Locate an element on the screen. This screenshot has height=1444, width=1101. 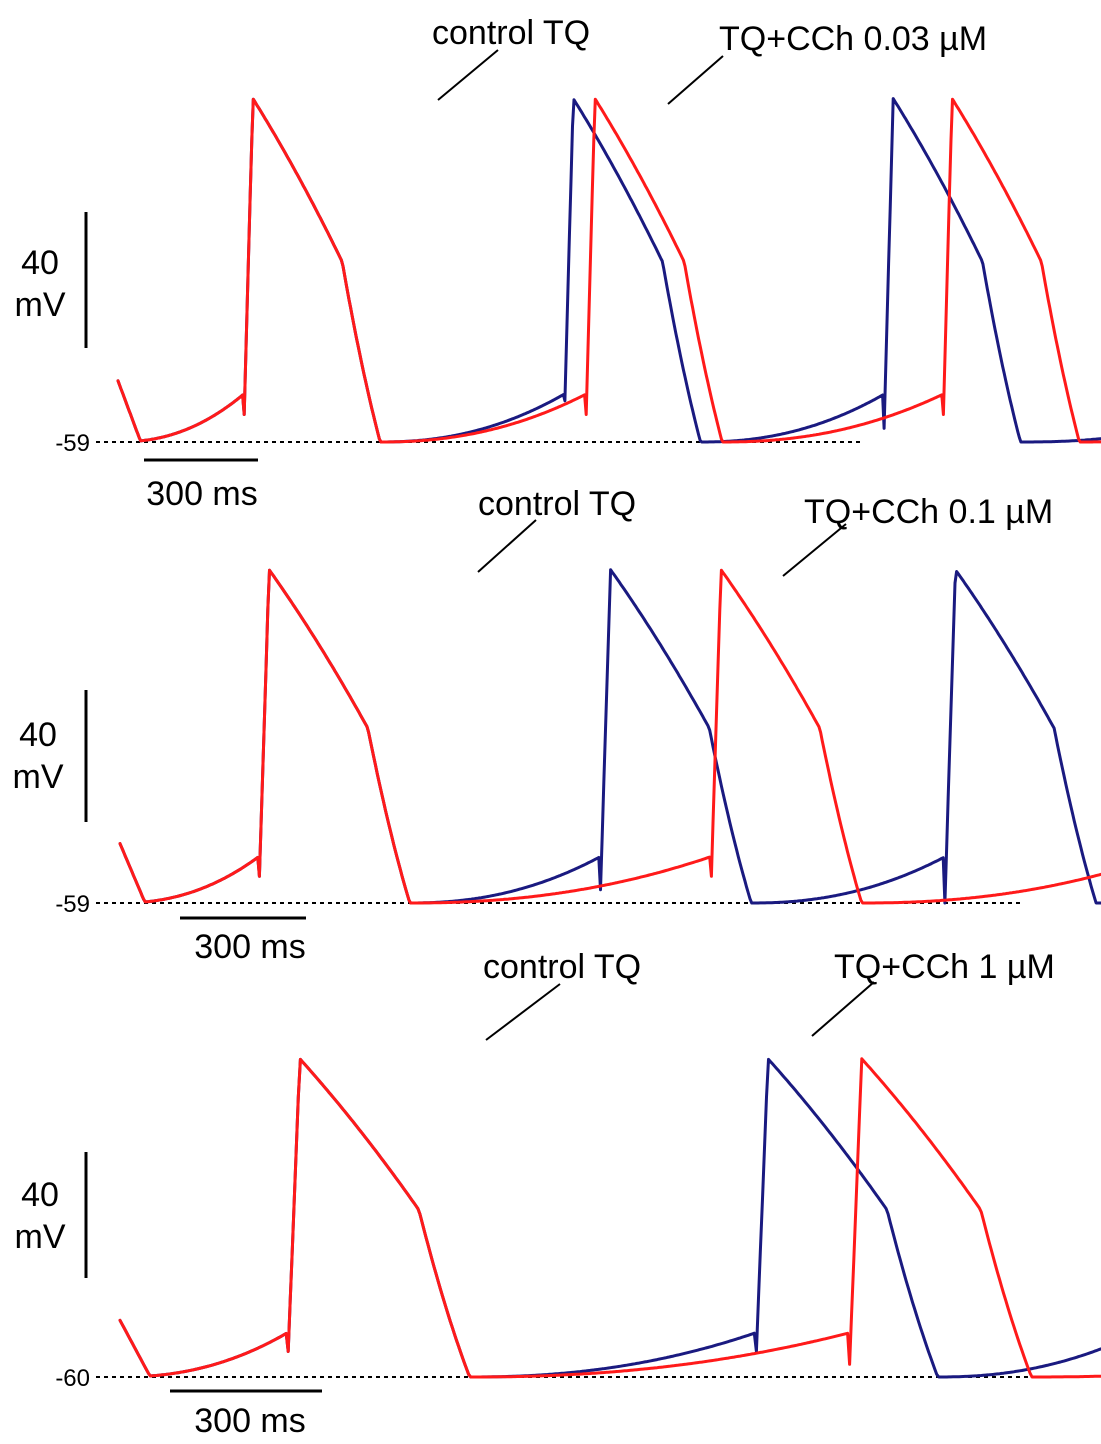
baseline-label: -60 is located at coordinates (72, 1378).